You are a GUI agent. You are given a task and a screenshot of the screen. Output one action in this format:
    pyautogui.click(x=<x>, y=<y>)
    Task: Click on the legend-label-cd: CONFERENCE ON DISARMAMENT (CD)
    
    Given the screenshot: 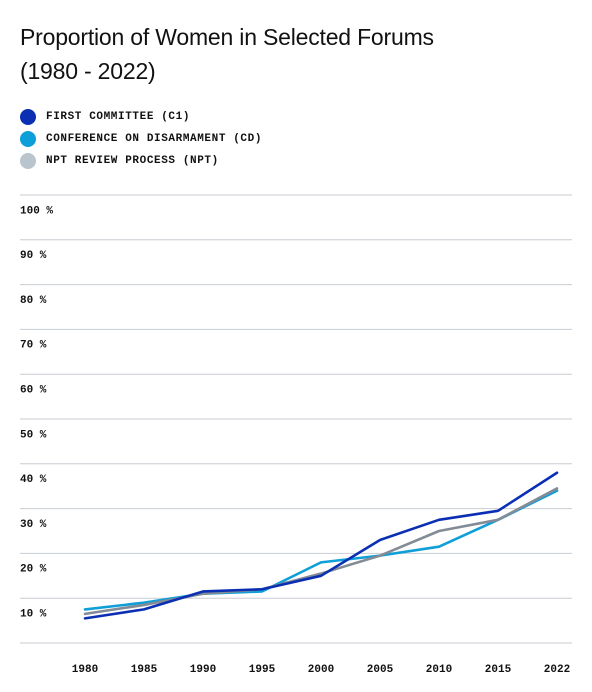 What is the action you would take?
    pyautogui.click(x=154, y=139)
    